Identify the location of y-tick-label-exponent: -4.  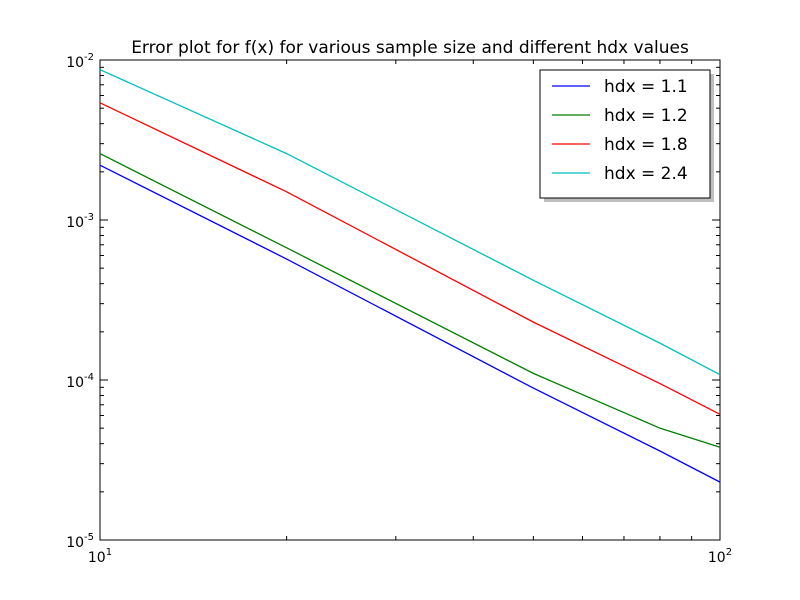
(89, 377).